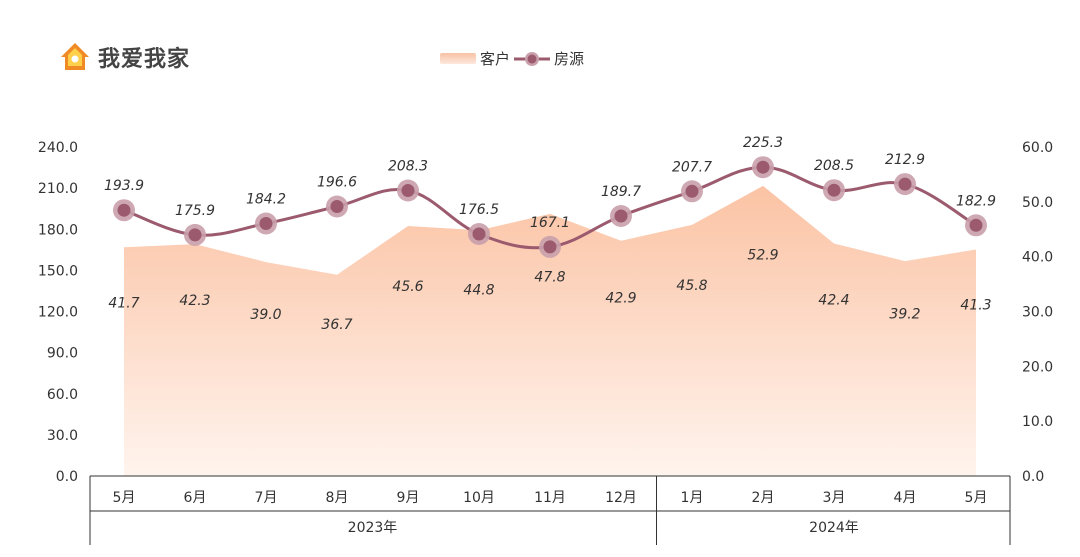 This screenshot has width=1080, height=557. I want to click on x-axis-tick: 3月, so click(834, 498).